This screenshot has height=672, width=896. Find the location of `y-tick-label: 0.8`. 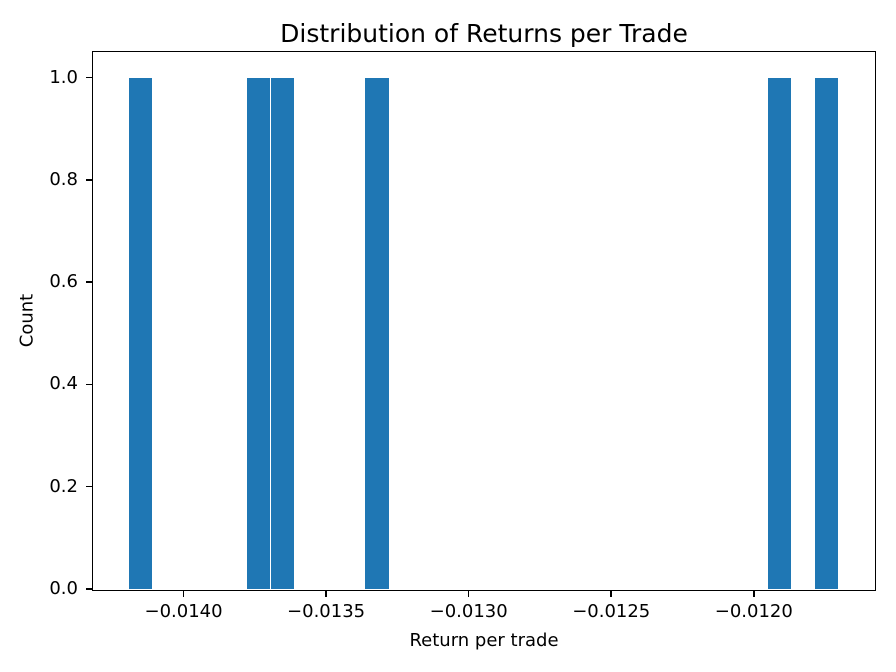

y-tick-label: 0.8 is located at coordinates (63, 179).